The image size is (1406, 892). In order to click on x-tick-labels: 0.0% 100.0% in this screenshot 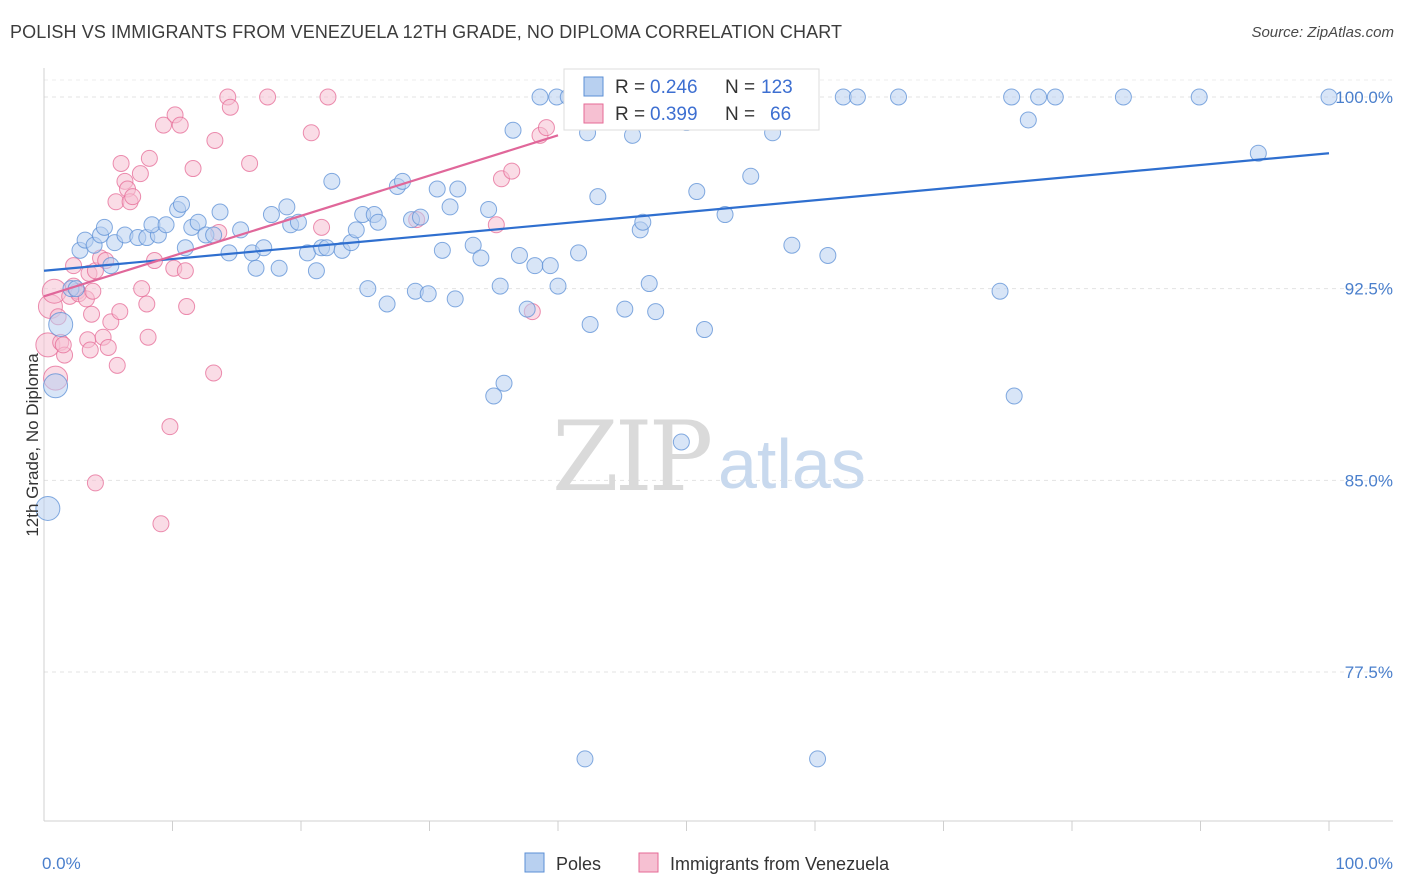, I will do `click(717, 863)`.